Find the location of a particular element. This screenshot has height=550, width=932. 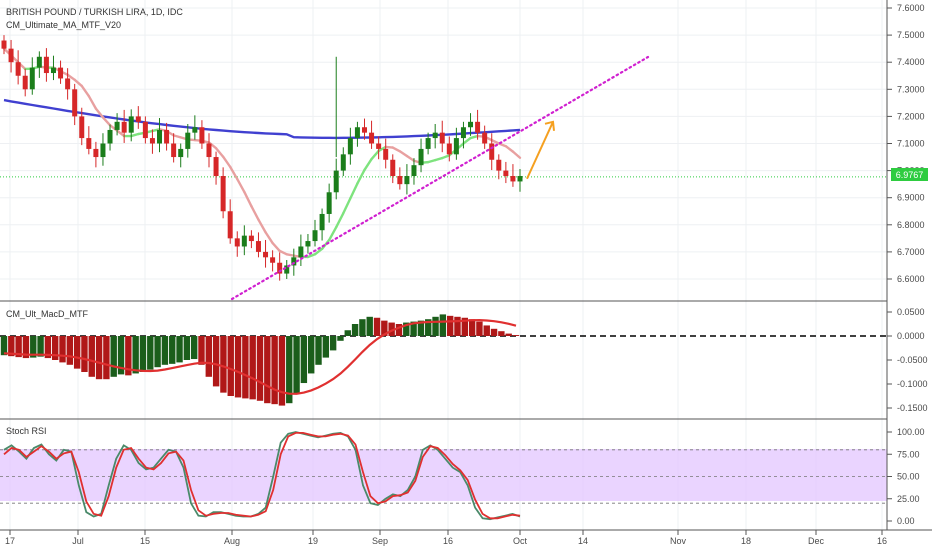

macd-axis: 0.0500 0.0000 -0.0500 -0.1000 -0.1500 is located at coordinates (907, 360).